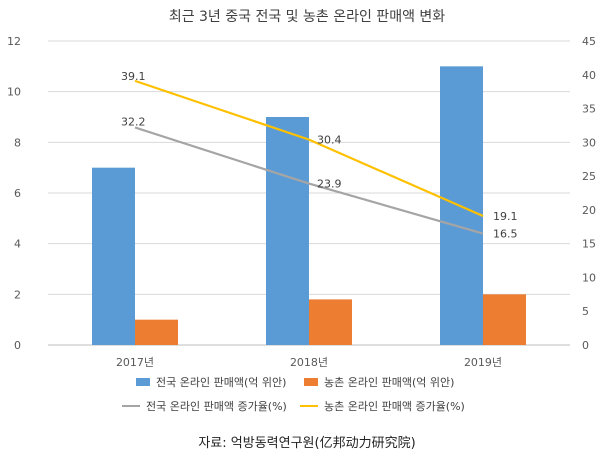 This screenshot has height=457, width=614. I want to click on y-right-tick-label: 0, so click(585, 345).